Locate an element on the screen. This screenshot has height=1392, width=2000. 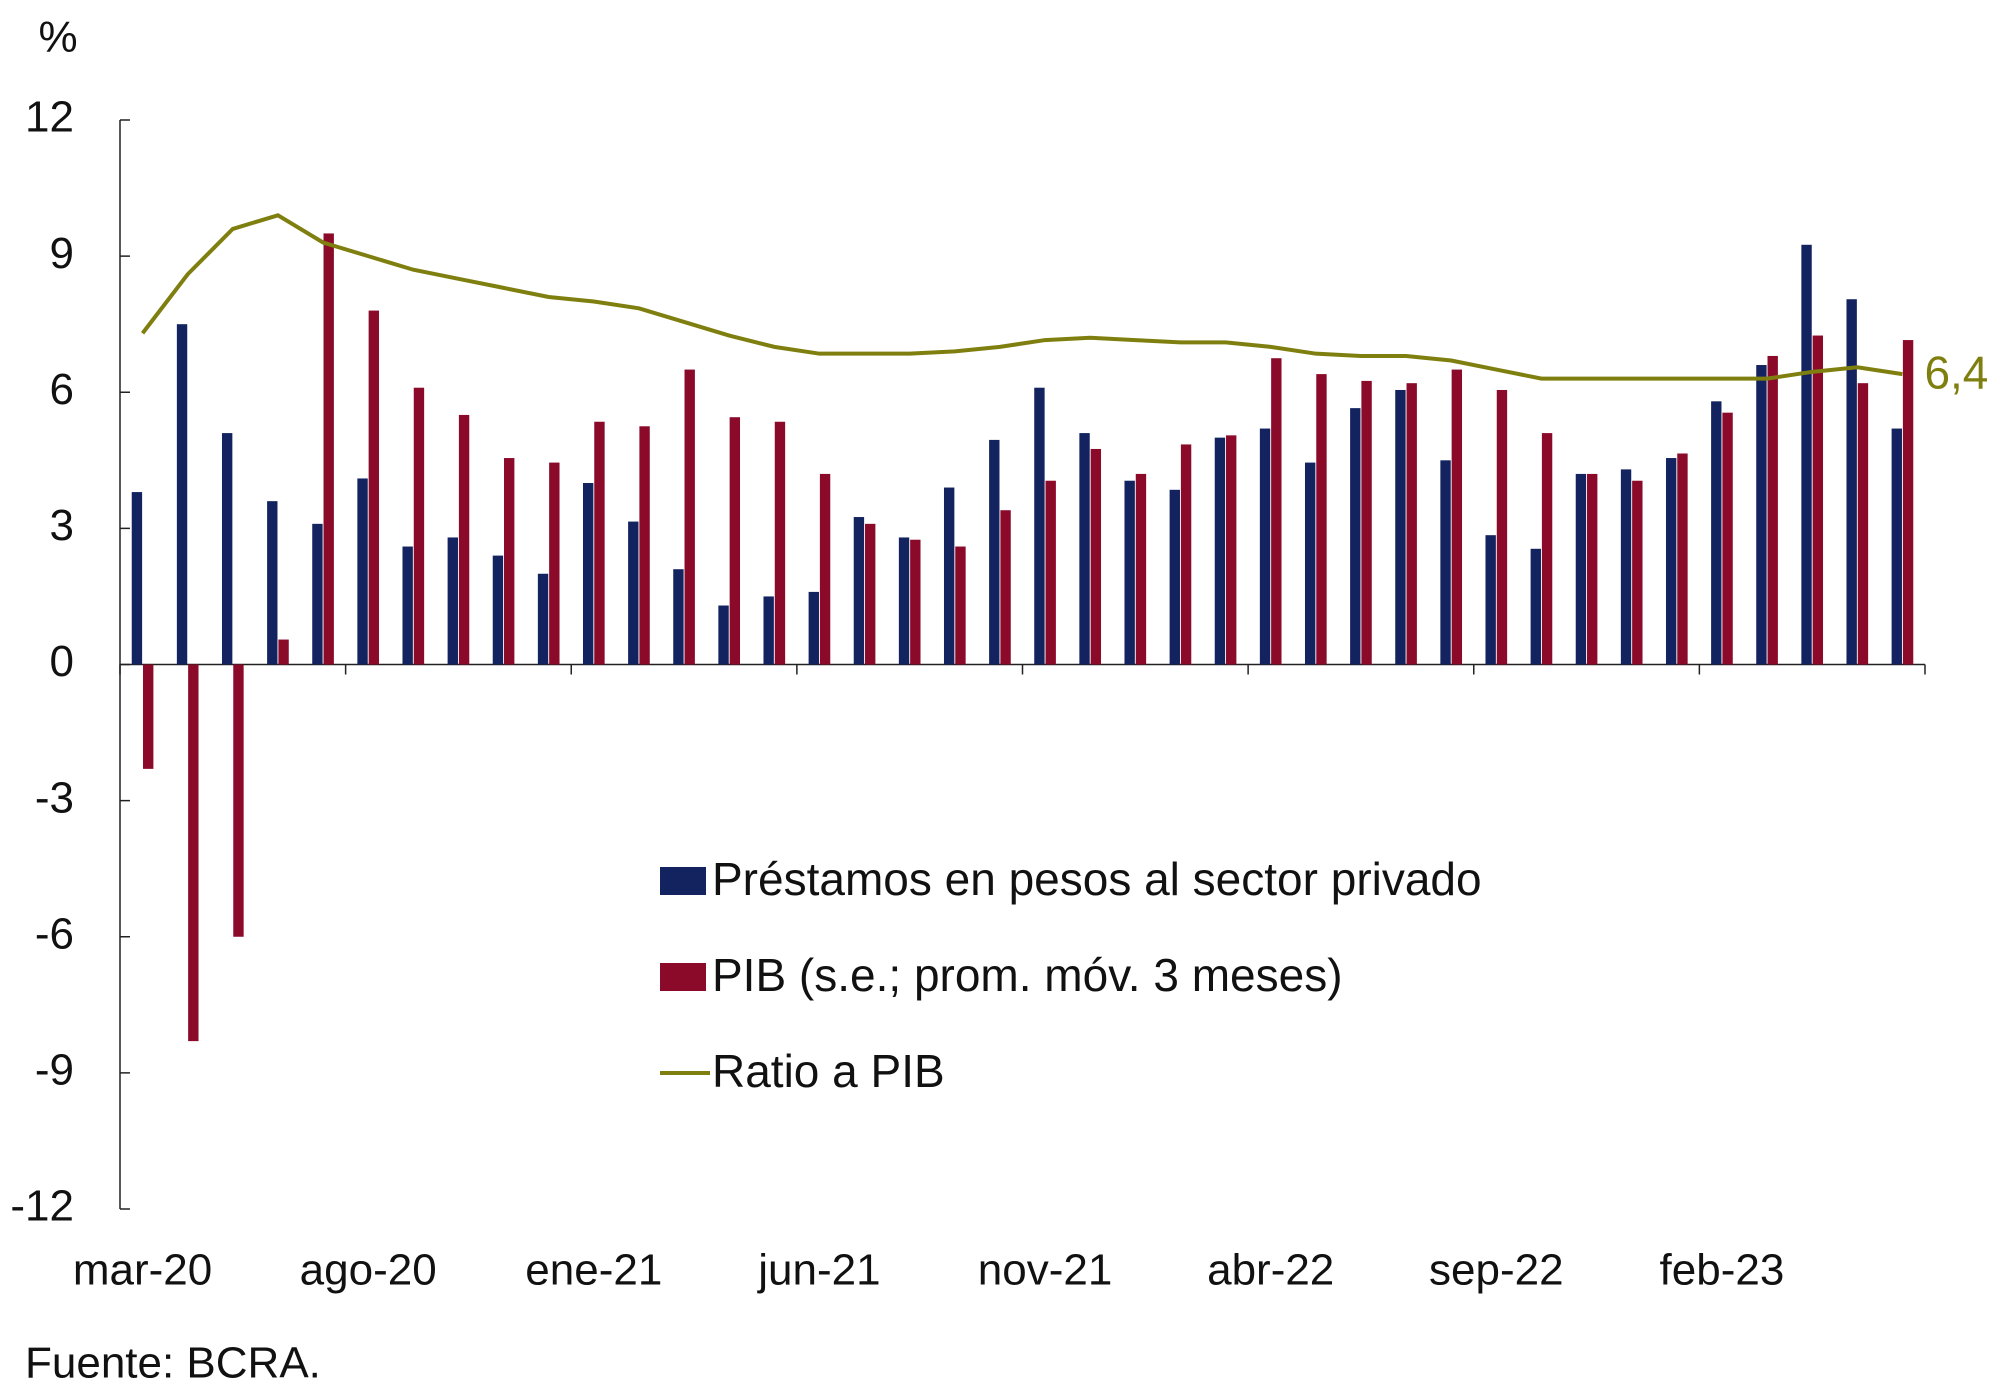
legend-label: PIB (s.e.; prom. móv. 3 meses) is located at coordinates (1027, 975).